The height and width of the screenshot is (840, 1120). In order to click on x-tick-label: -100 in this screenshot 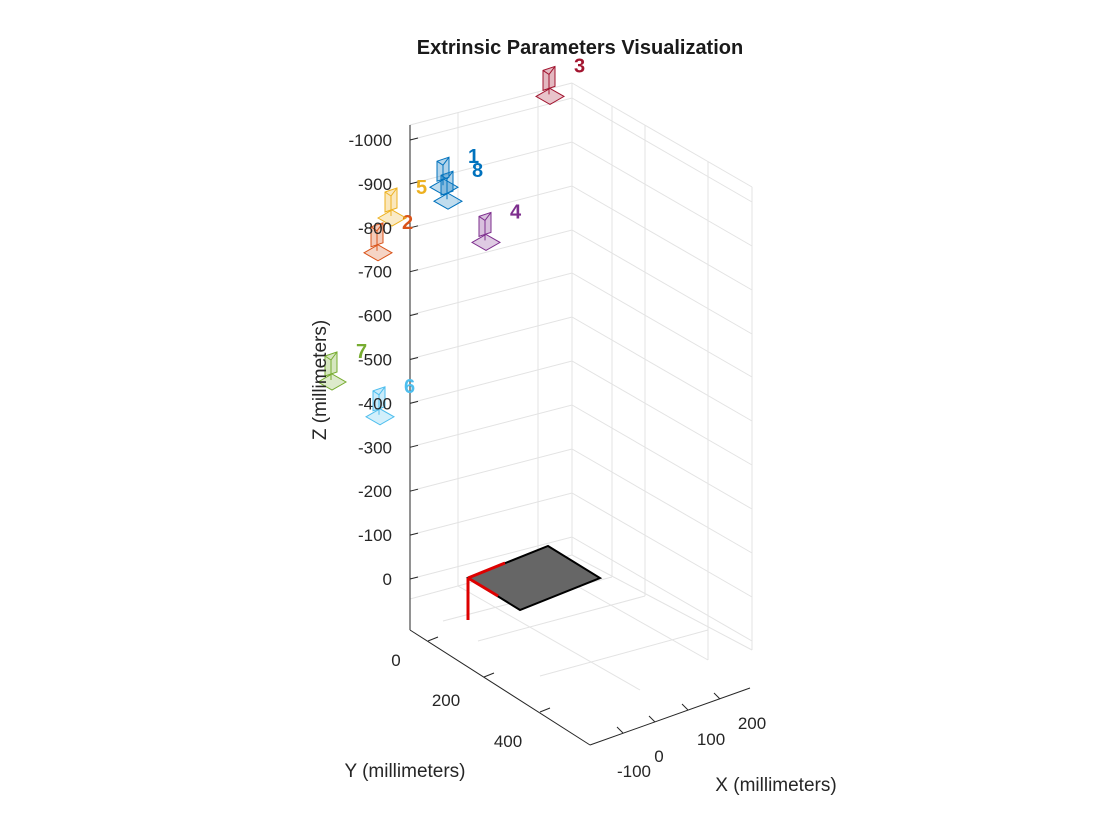, I will do `click(634, 771)`.